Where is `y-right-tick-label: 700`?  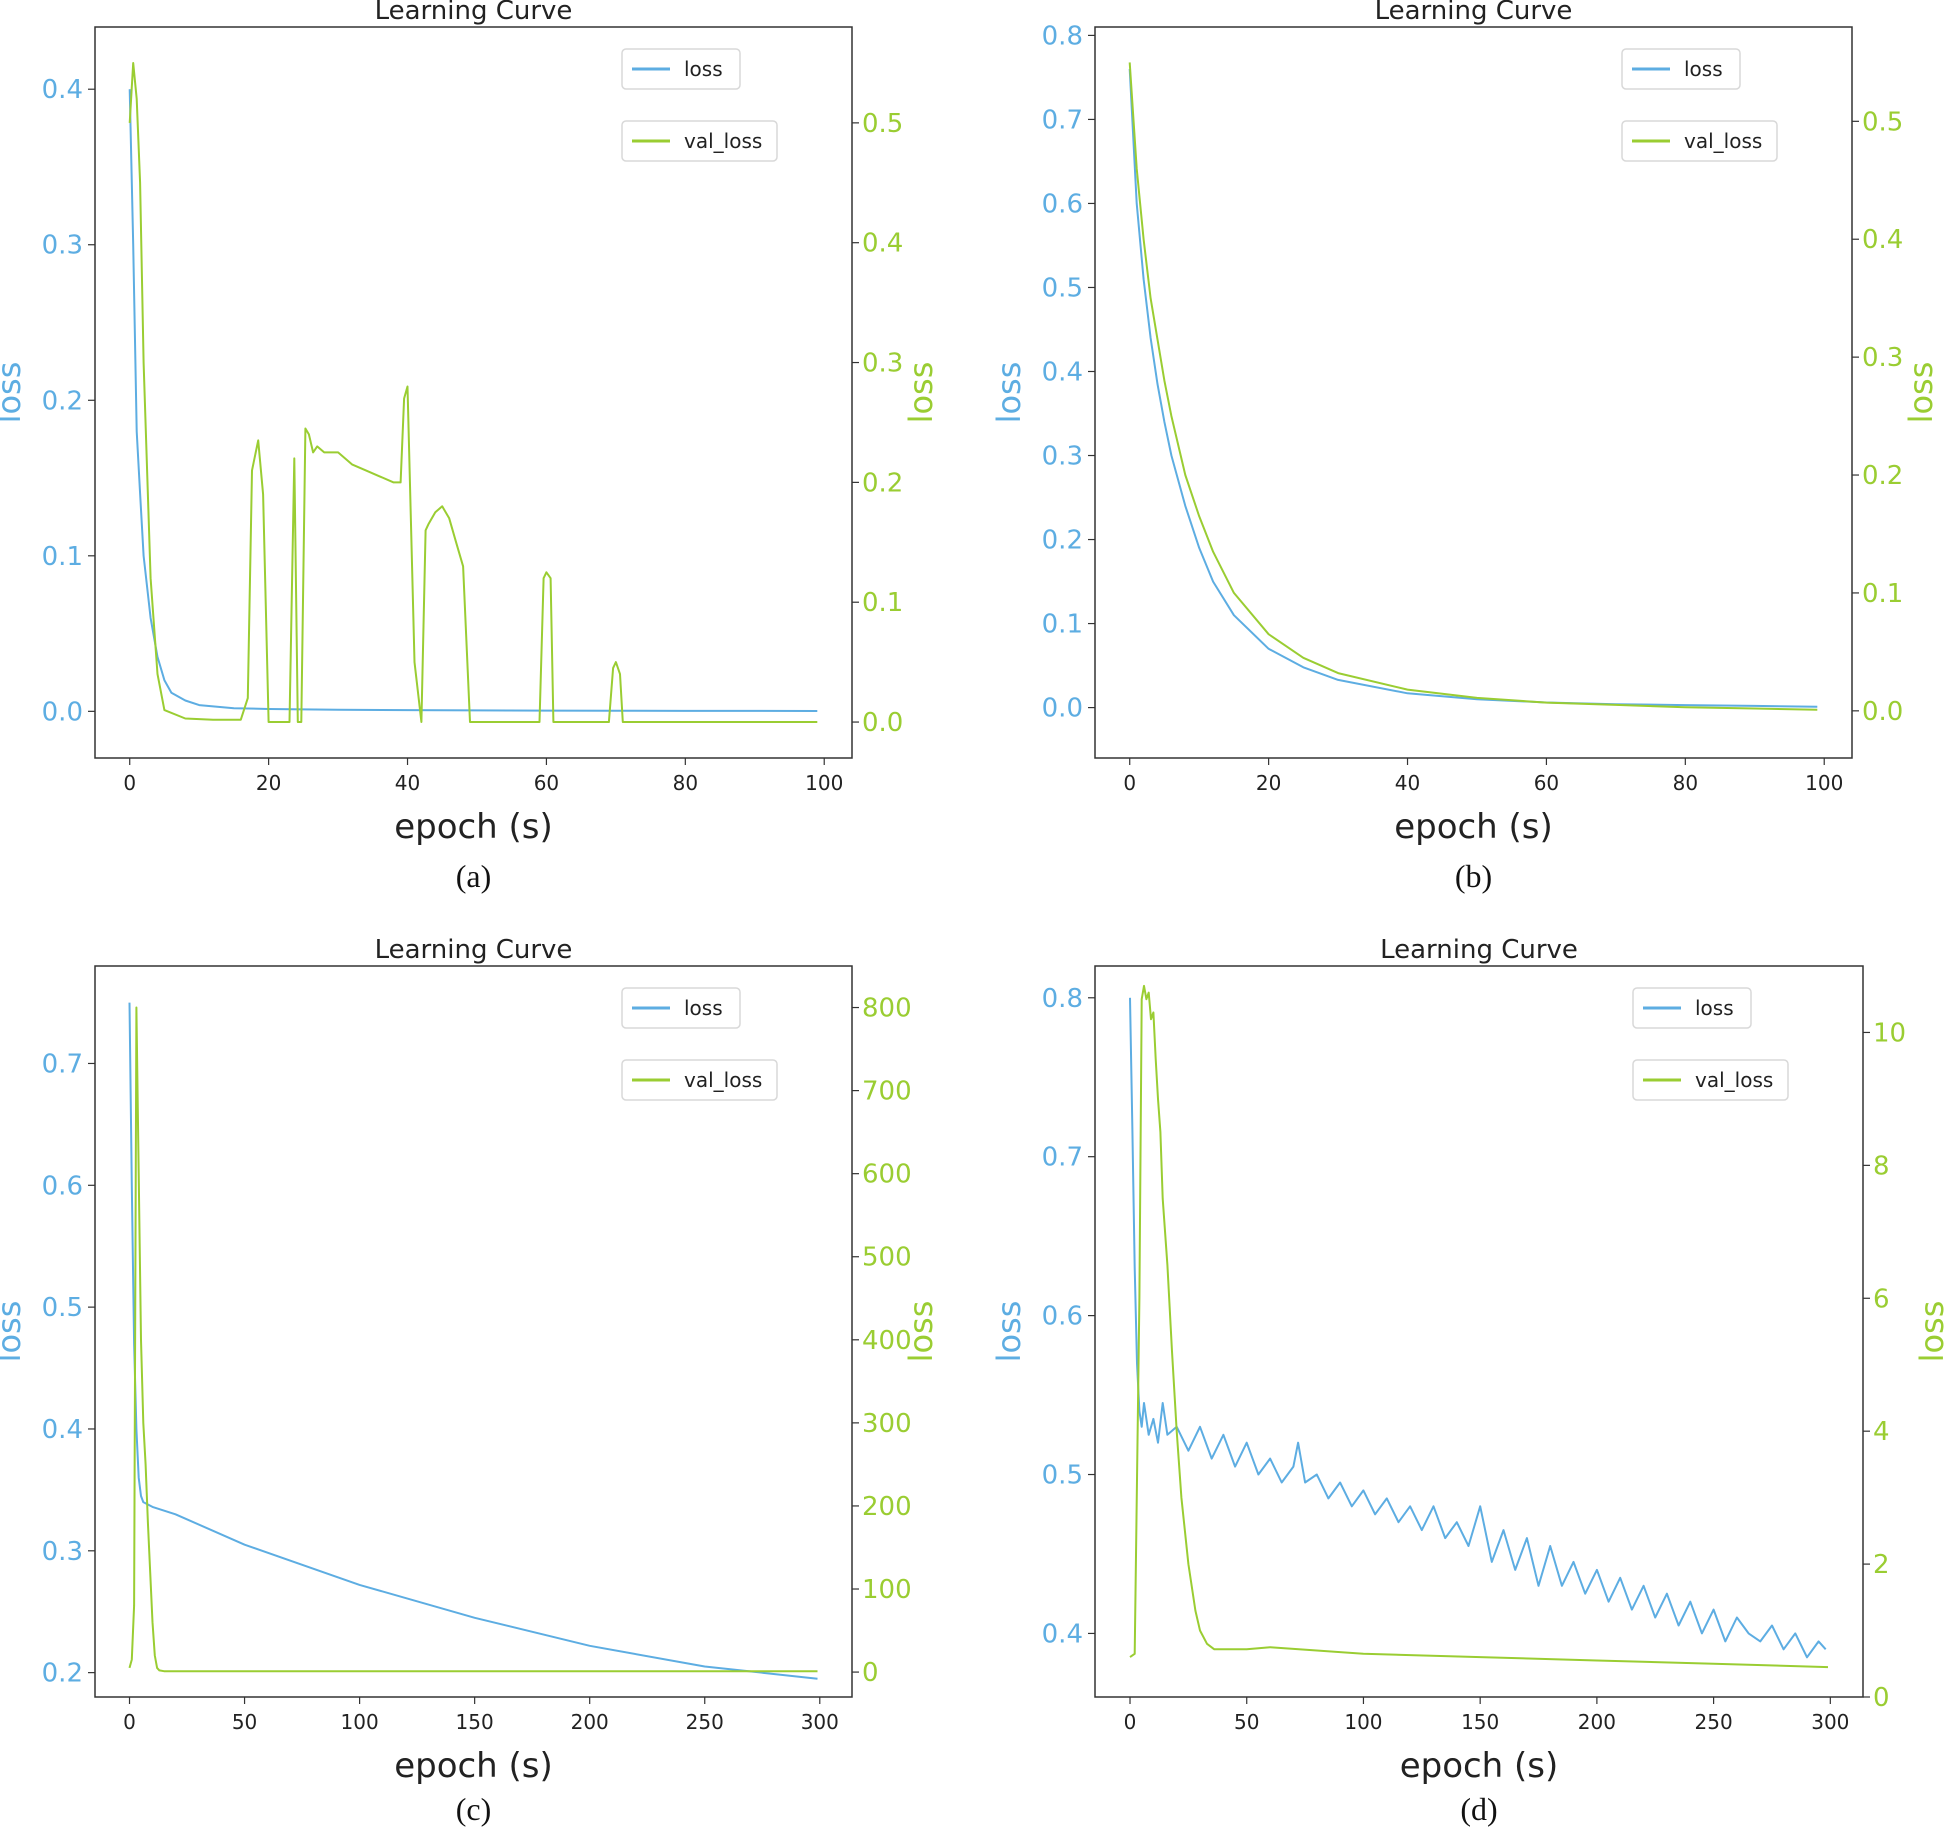 y-right-tick-label: 700 is located at coordinates (887, 1092).